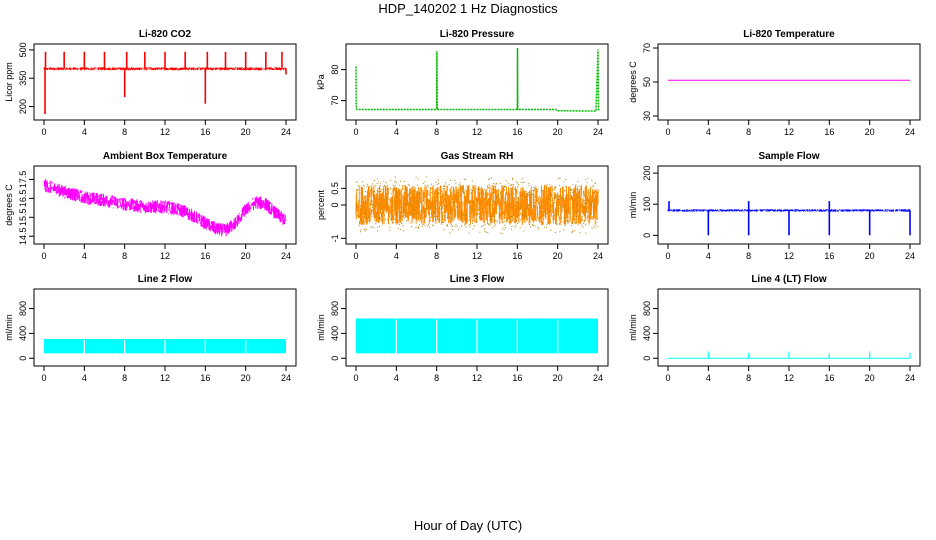 This screenshot has height=540, width=936. I want to click on panel-7: Line 2 Flow 0 4 8 12 16 20 24 0 400 800 ml/min, so click(150, 328).